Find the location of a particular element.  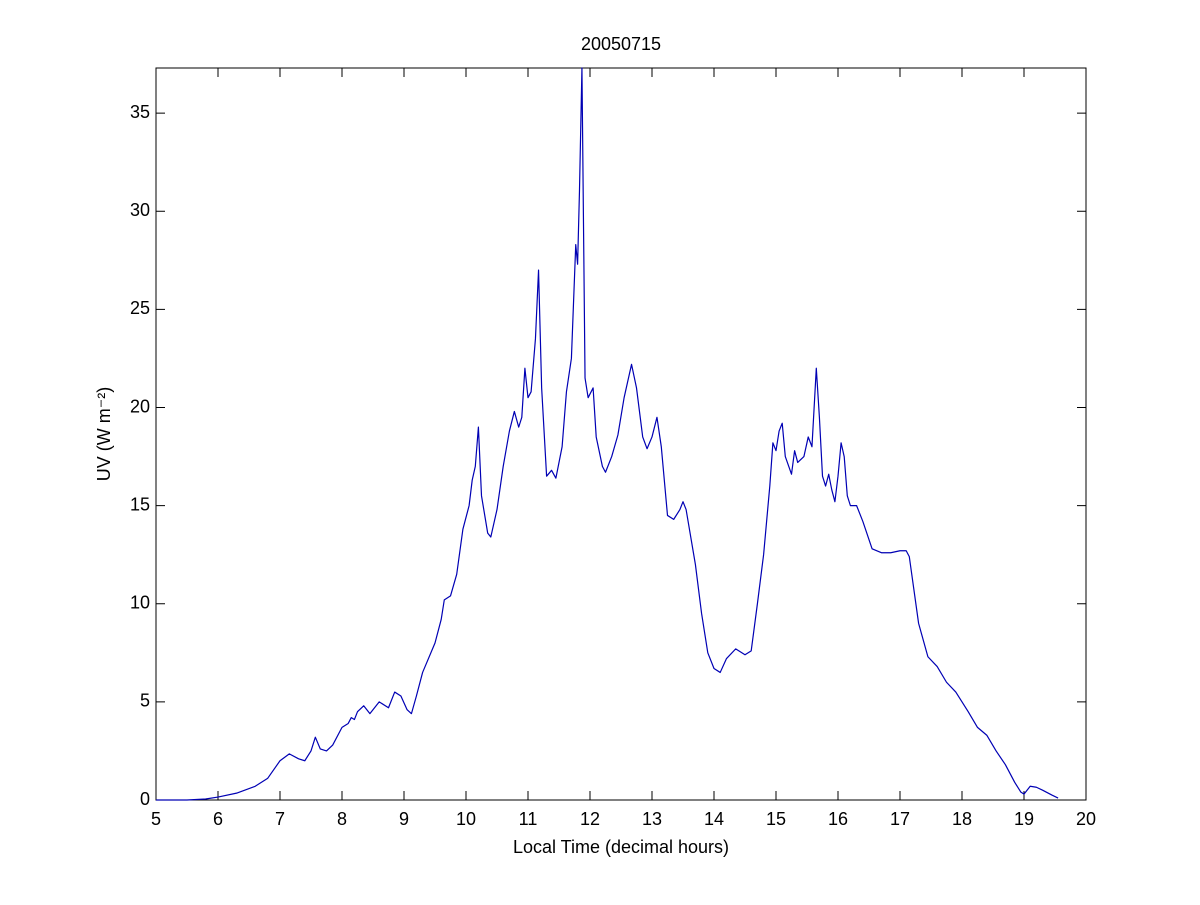

x-tick-label: 9 is located at coordinates (404, 819).